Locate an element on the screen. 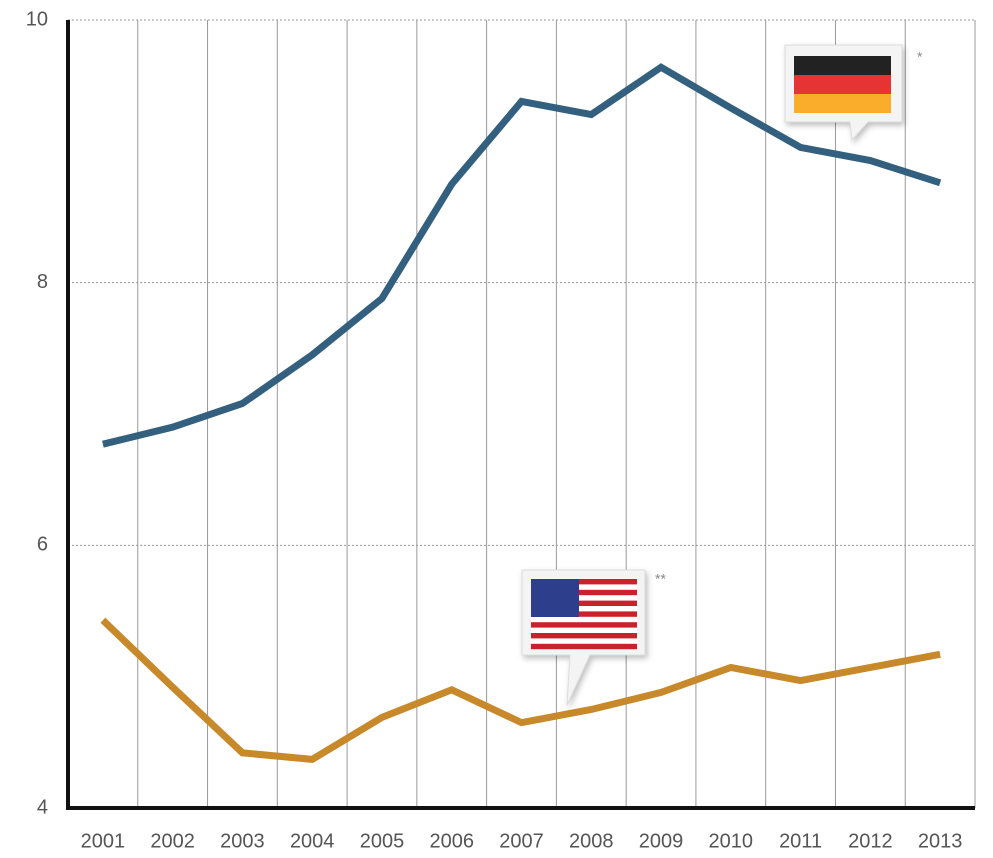  x-tick-label: 2003 is located at coordinates (242, 841).